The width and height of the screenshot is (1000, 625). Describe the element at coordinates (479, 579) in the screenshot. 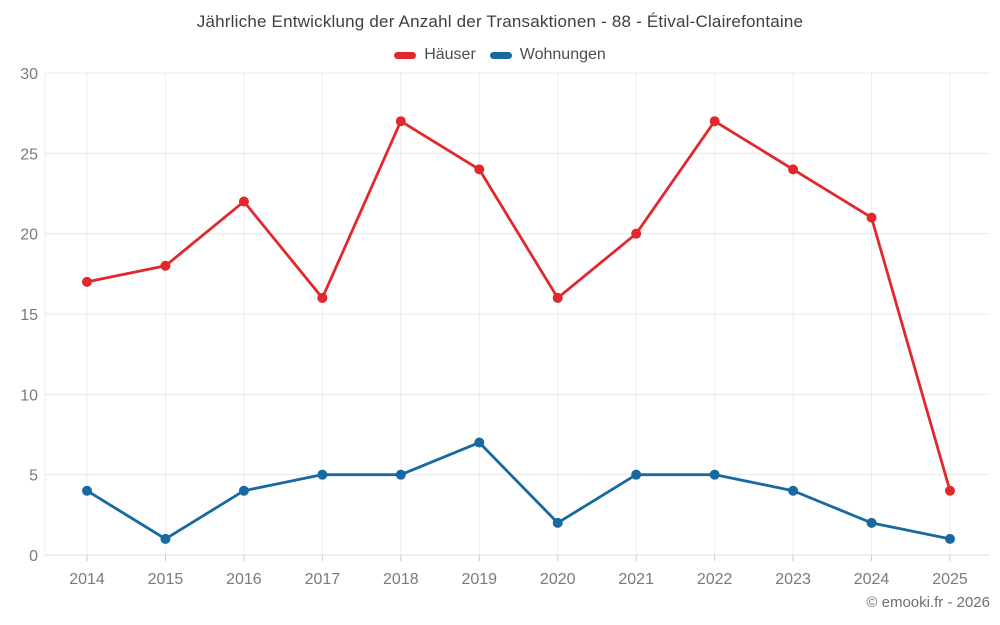

I see `x-tick-label: 2019` at that location.